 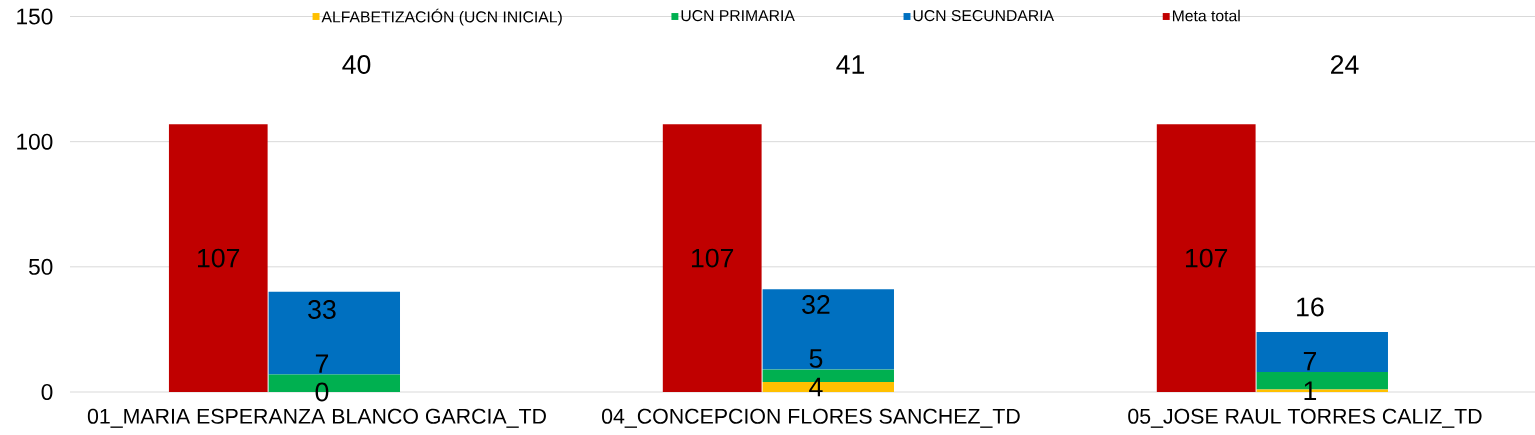 What do you see at coordinates (811, 418) in the screenshot?
I see `x-tick-label: 04_CONCEPCION FLORES SANCHEZ_TD` at bounding box center [811, 418].